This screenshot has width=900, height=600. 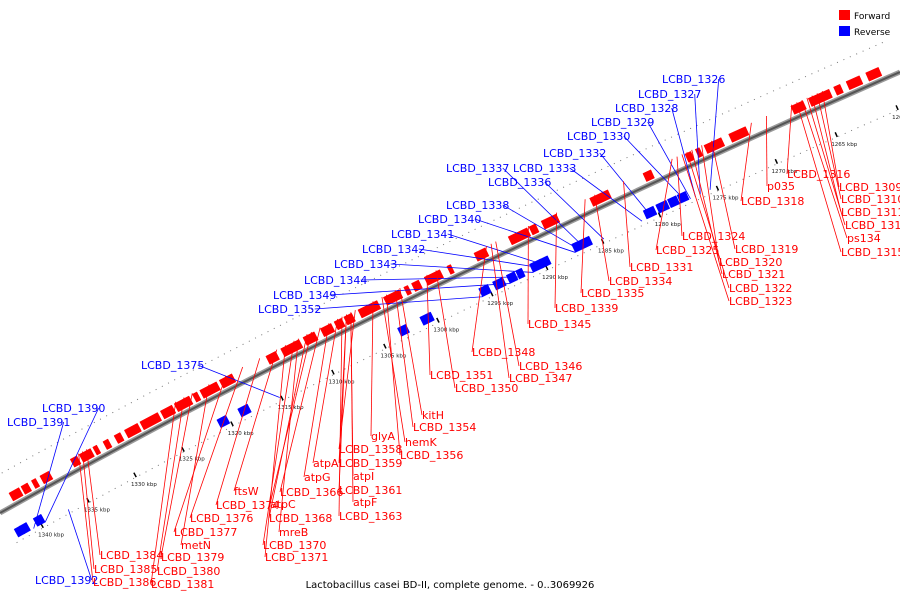 What do you see at coordinates (196, 545) in the screenshot?
I see `gene-label-metn: metN` at bounding box center [196, 545].